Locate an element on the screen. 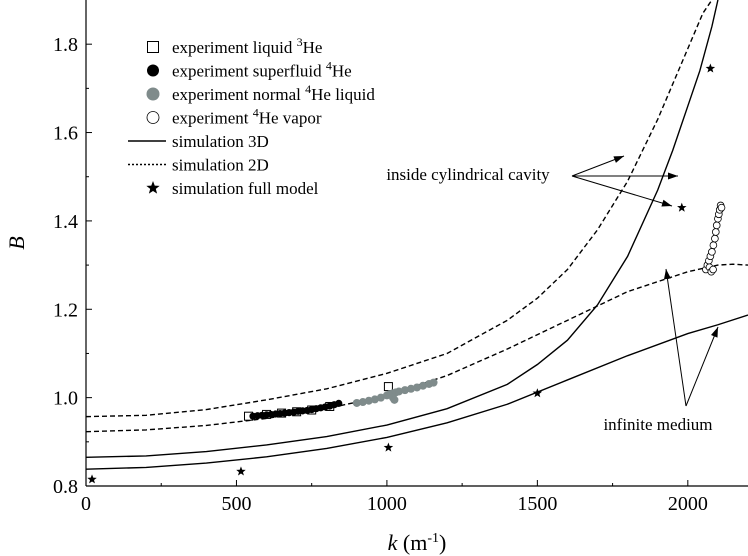 The image size is (748, 556). x-tick-label: 0 is located at coordinates (86, 504).